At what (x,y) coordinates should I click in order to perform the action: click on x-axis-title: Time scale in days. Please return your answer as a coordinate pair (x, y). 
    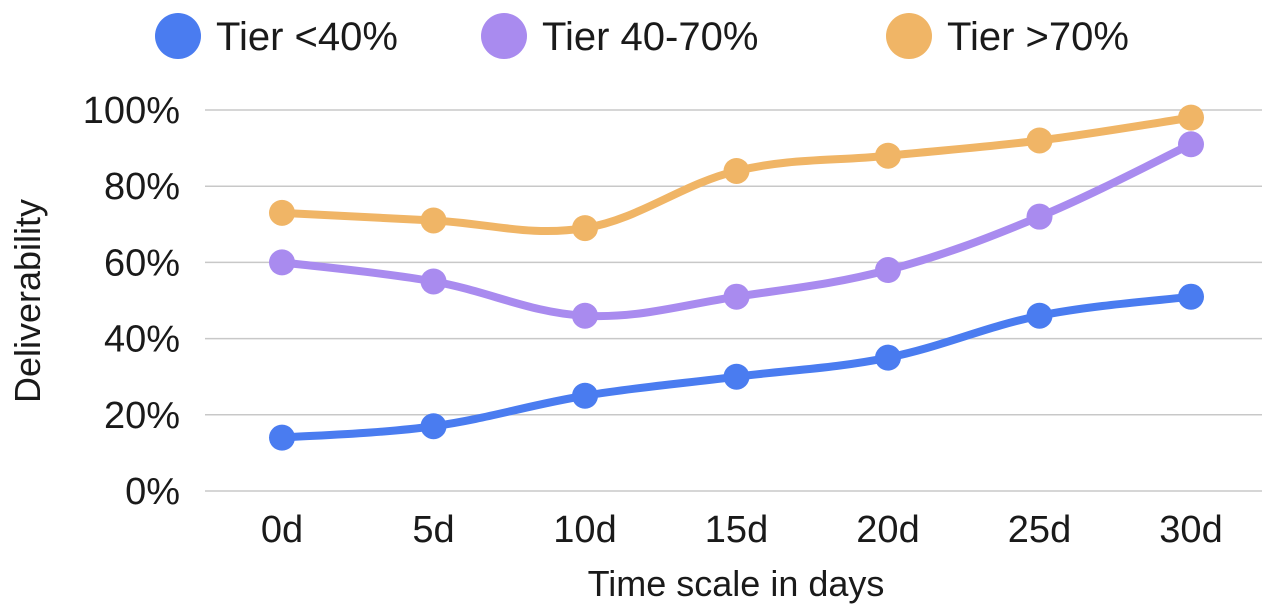
    Looking at the image, I should click on (736, 583).